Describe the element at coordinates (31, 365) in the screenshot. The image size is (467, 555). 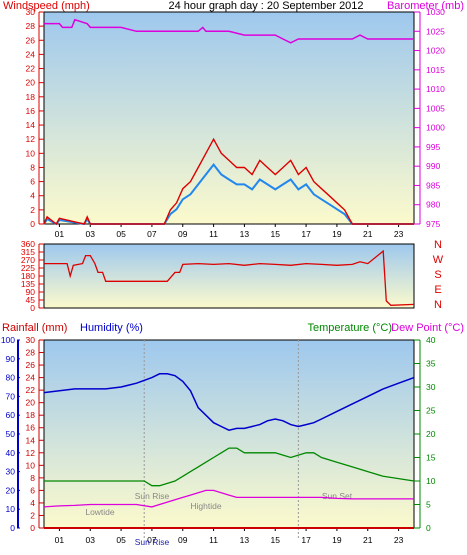
I see `rainfall-tick-label: 26` at that location.